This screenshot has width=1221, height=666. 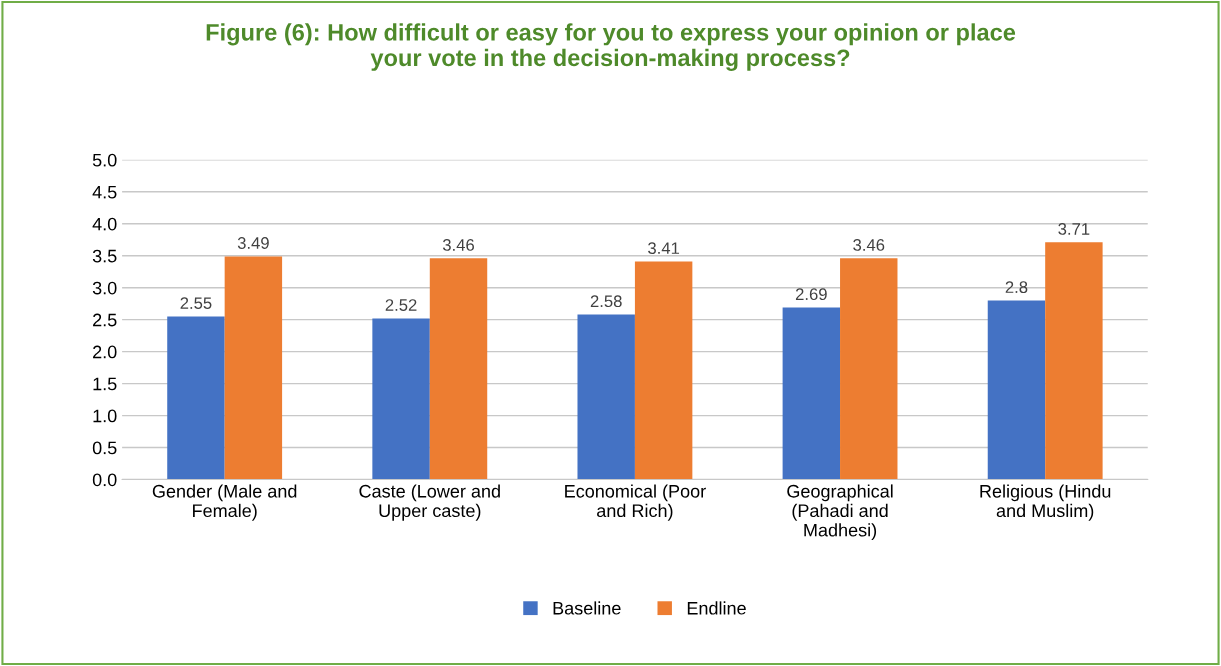 I want to click on data-label: 3.49, so click(x=253, y=243).